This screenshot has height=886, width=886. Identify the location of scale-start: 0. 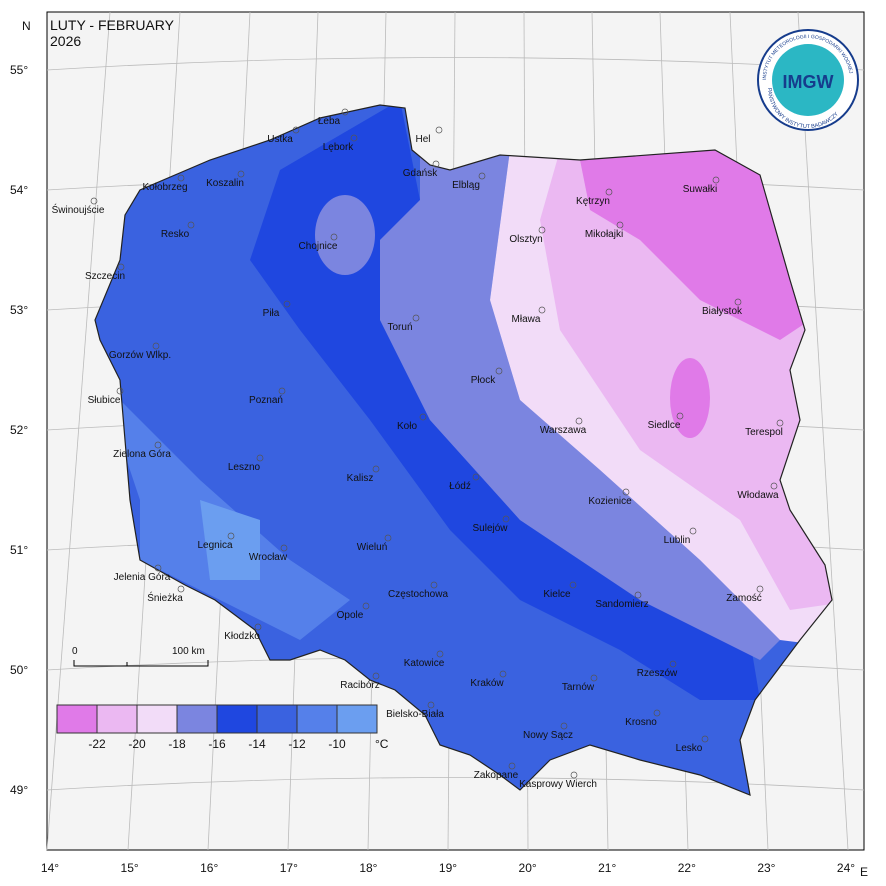
(75, 651).